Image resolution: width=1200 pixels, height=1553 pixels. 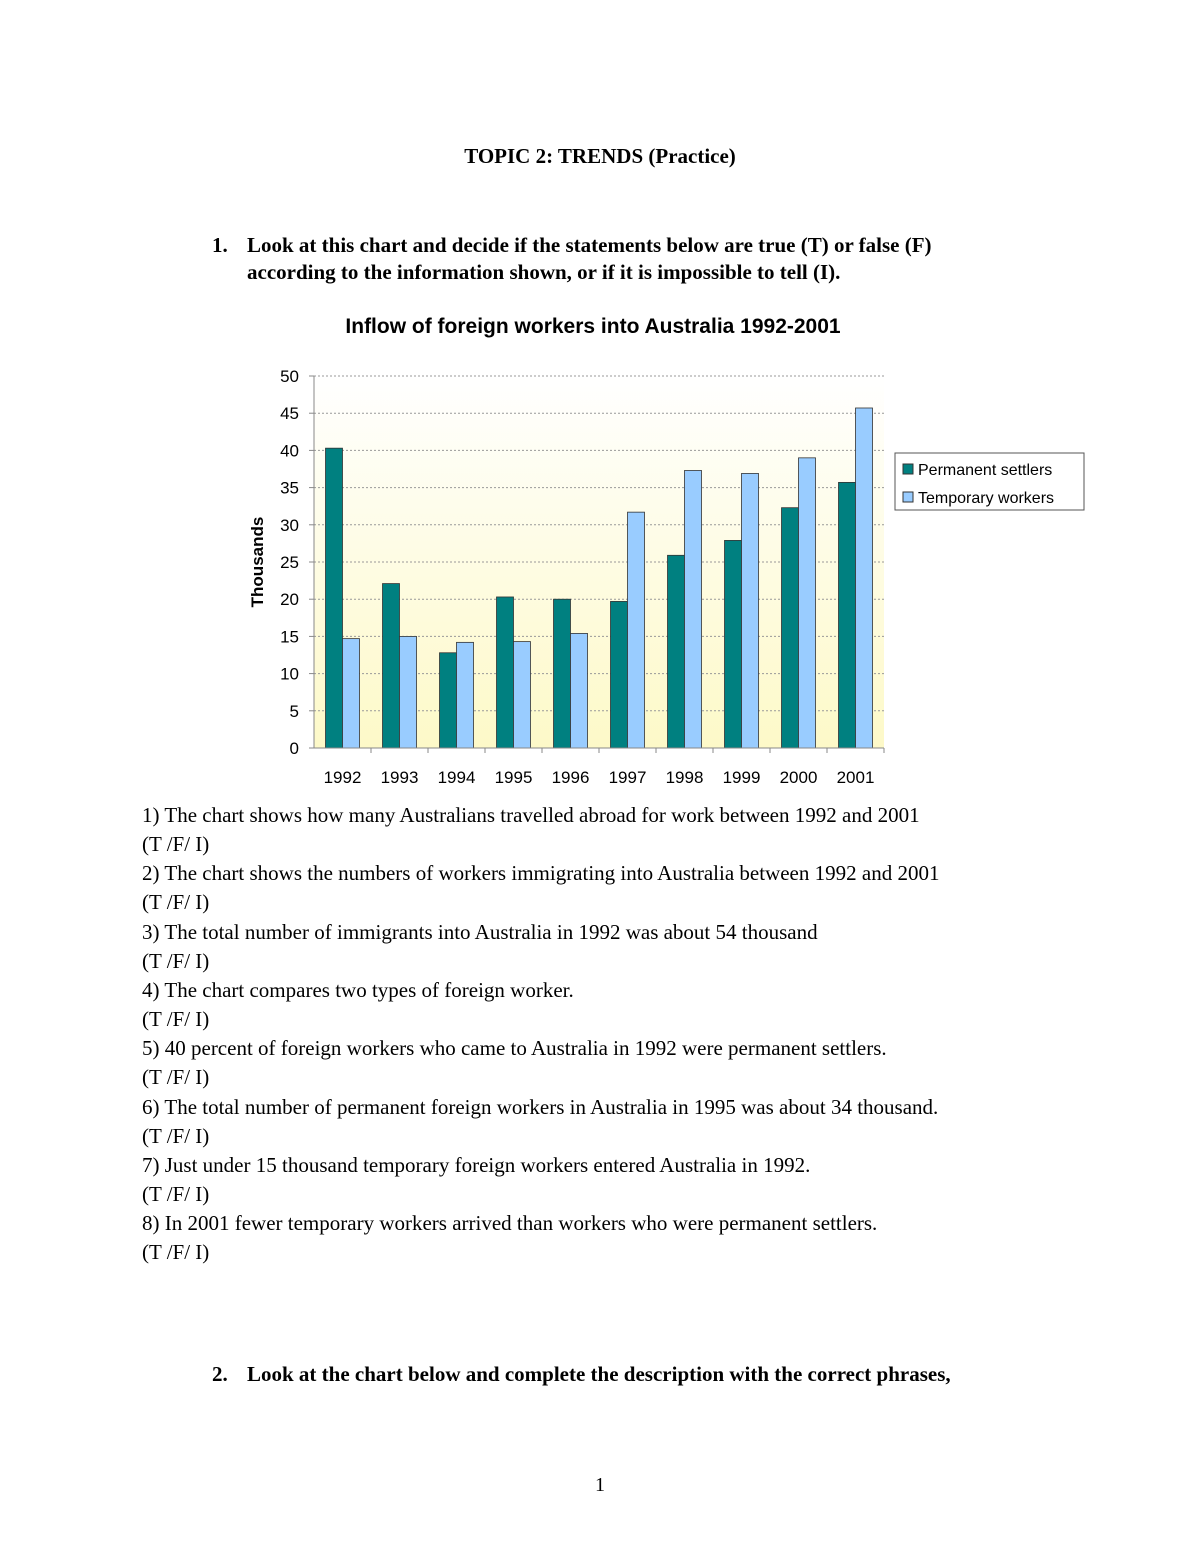 What do you see at coordinates (289, 636) in the screenshot?
I see `y-tick-label: 15` at bounding box center [289, 636].